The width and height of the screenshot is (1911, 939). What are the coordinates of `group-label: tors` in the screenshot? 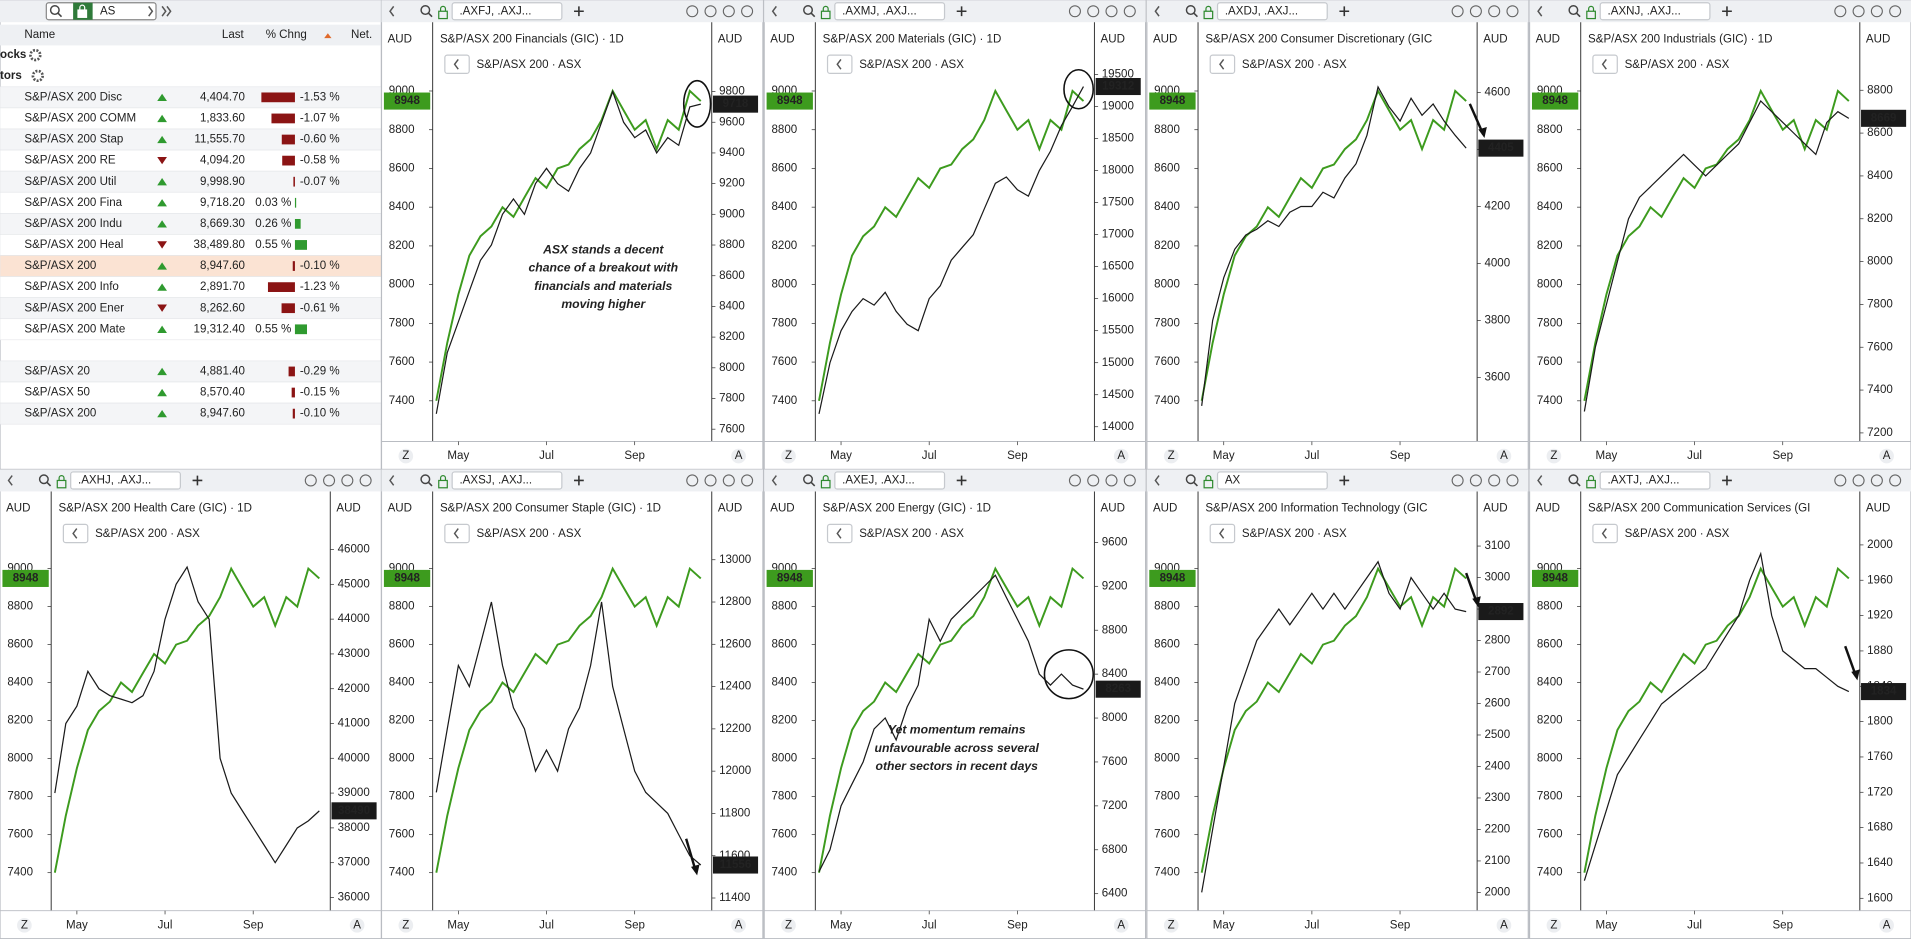 It's located at (11, 76).